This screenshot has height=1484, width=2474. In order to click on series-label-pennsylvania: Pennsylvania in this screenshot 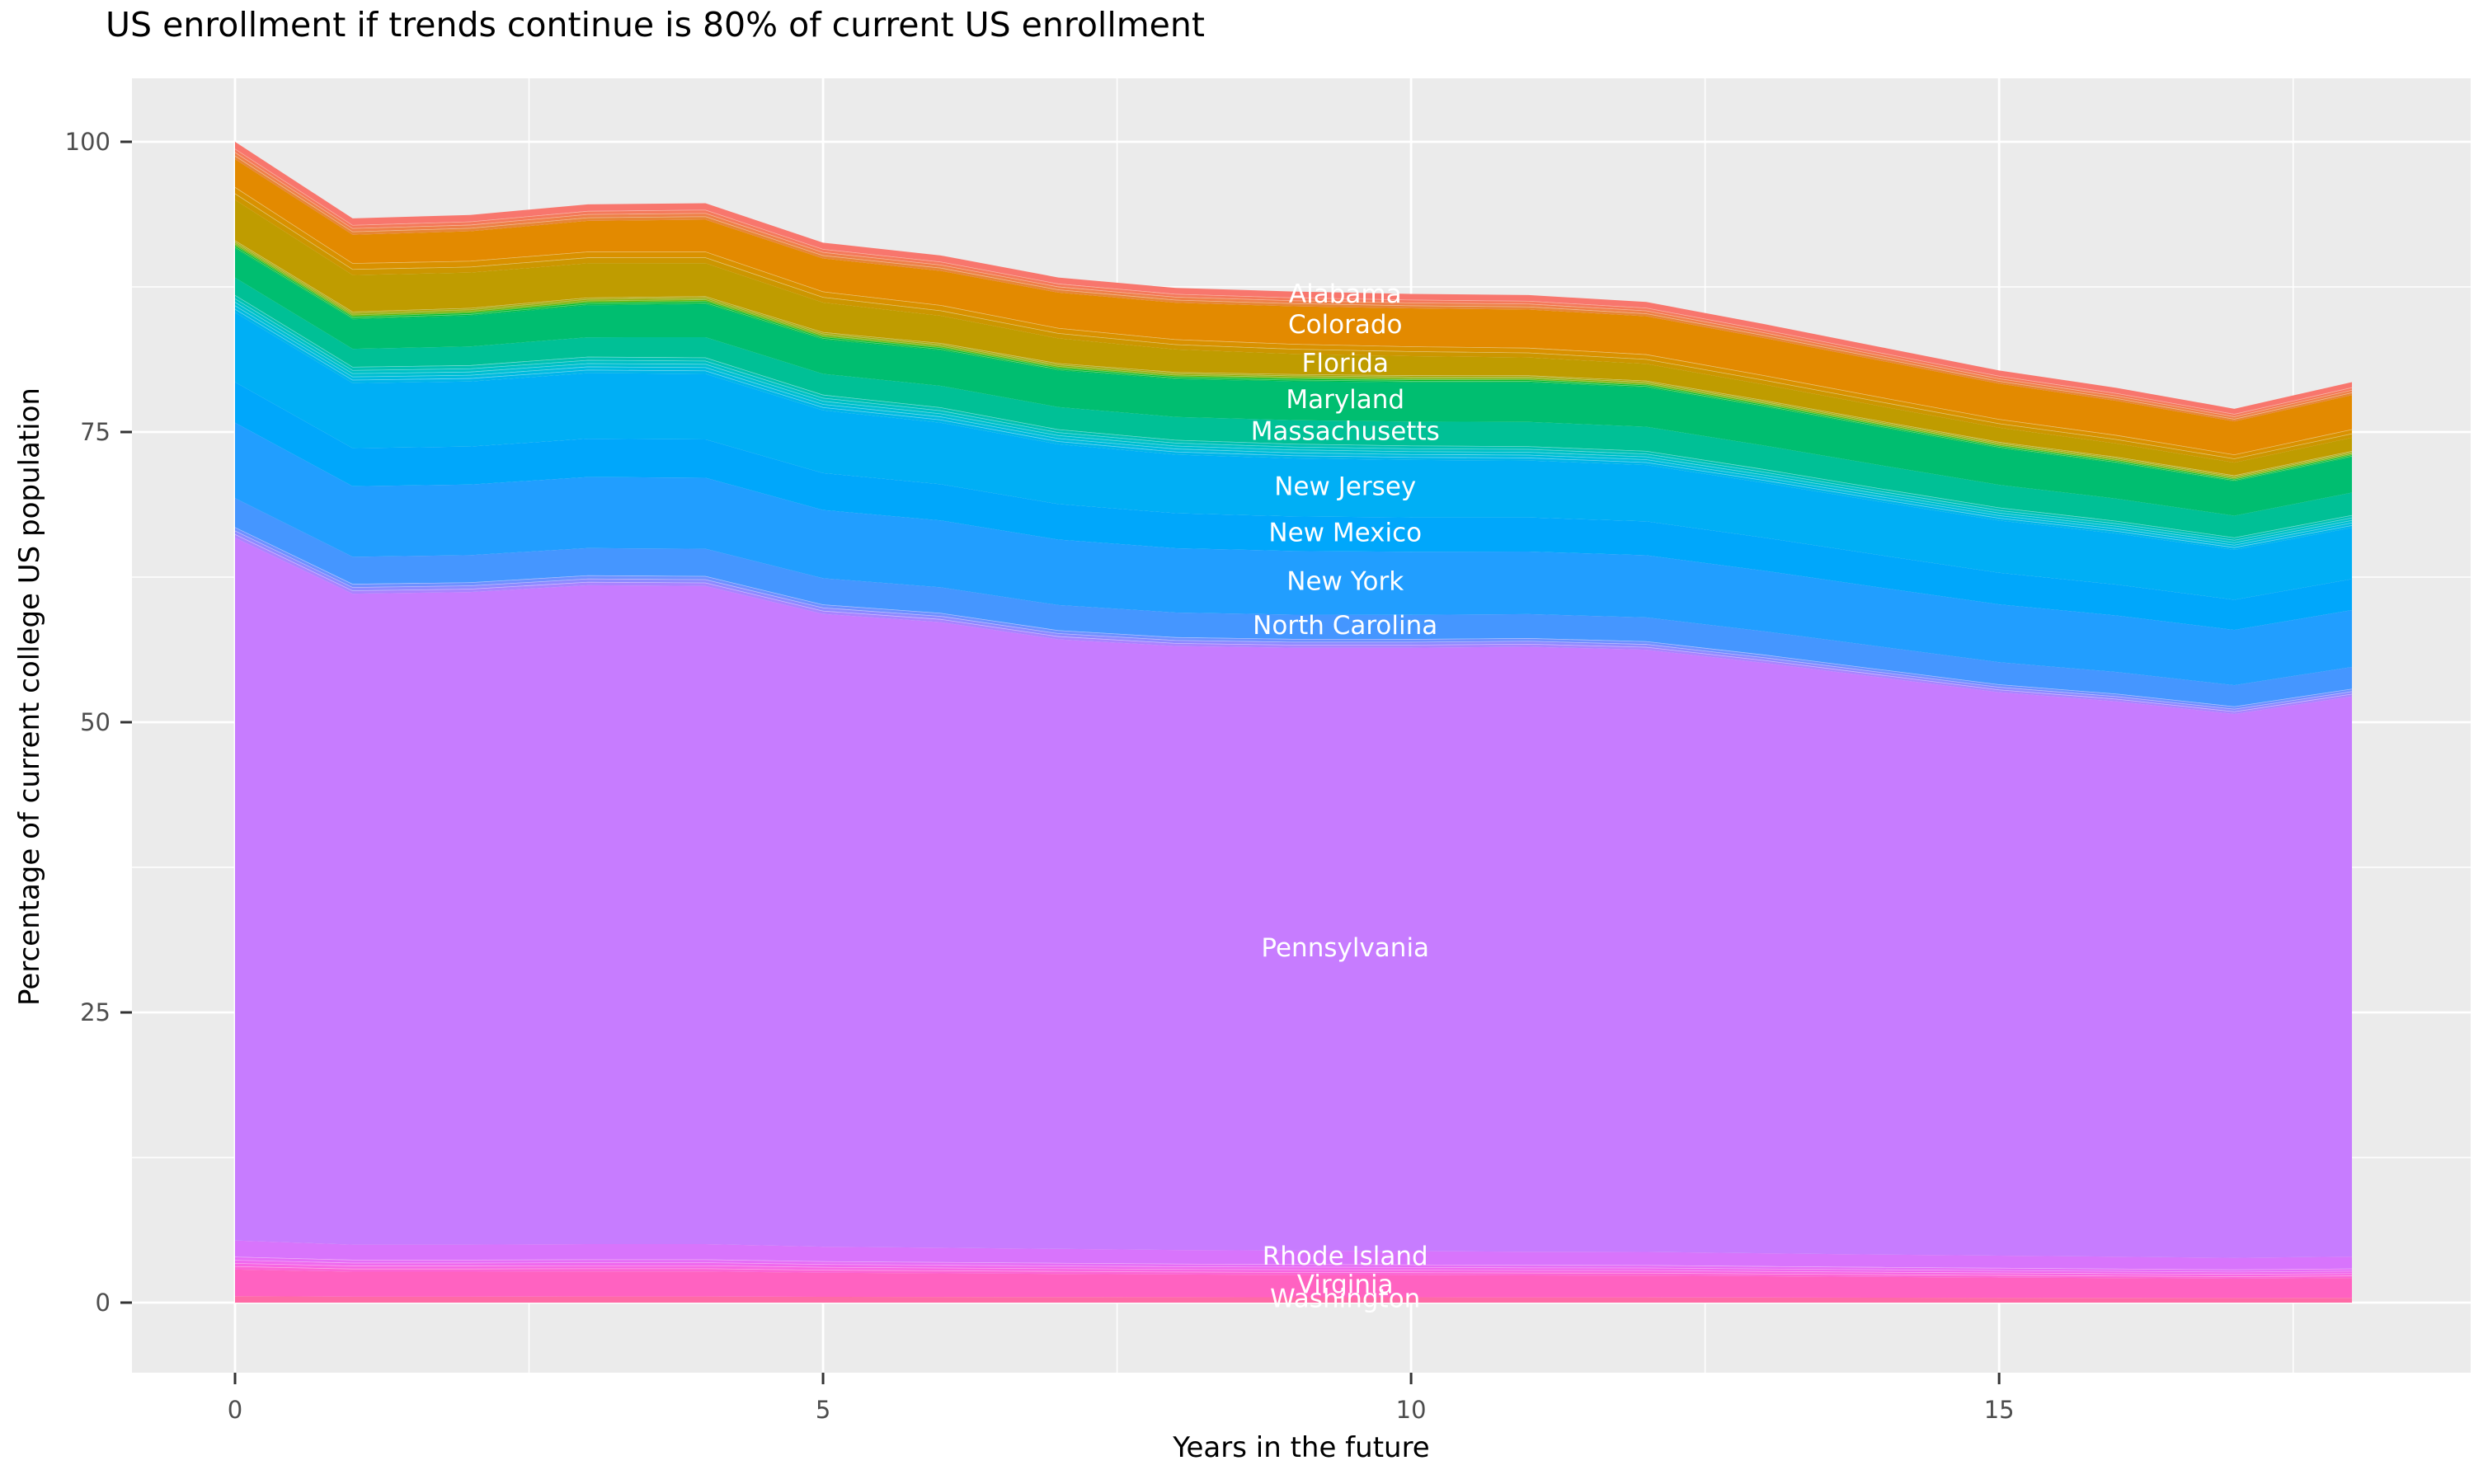, I will do `click(1345, 948)`.